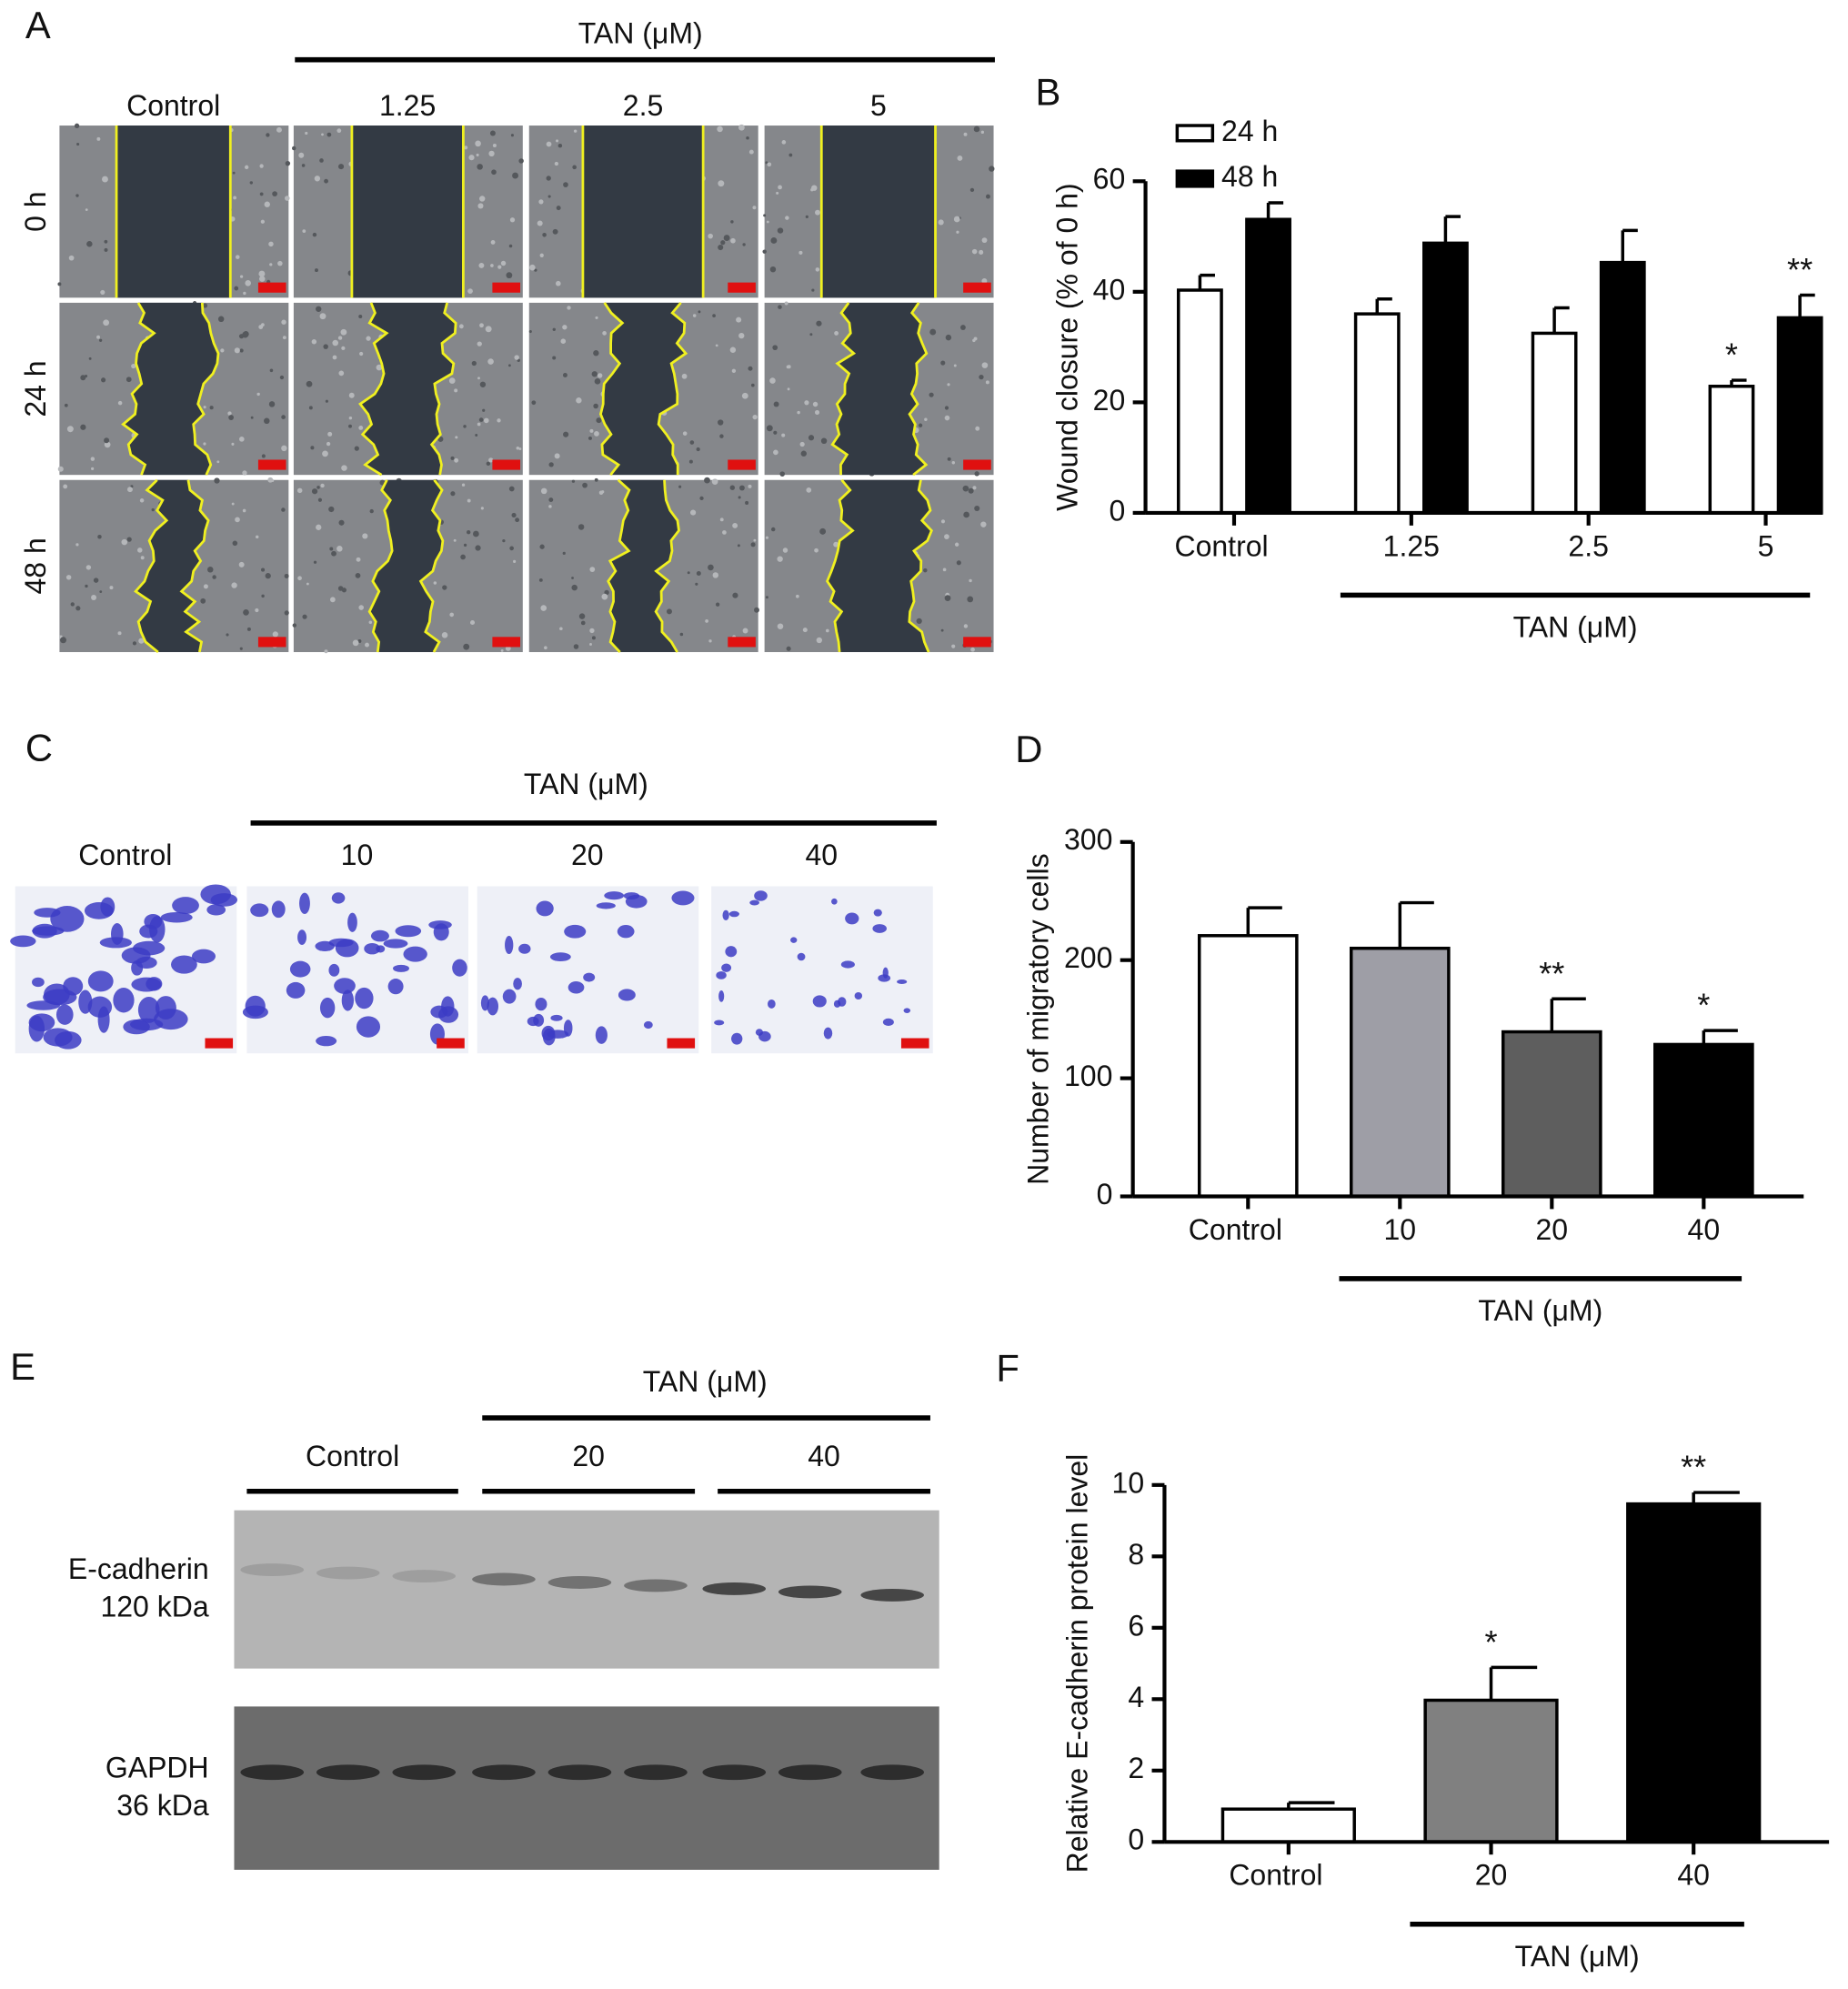 The width and height of the screenshot is (1848, 1989). What do you see at coordinates (840, 565) in the screenshot?
I see `wound-edge` at bounding box center [840, 565].